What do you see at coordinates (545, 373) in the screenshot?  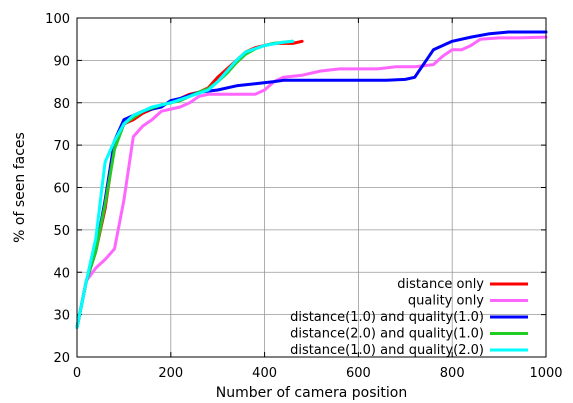 I see `x-tick-label: 1000` at bounding box center [545, 373].